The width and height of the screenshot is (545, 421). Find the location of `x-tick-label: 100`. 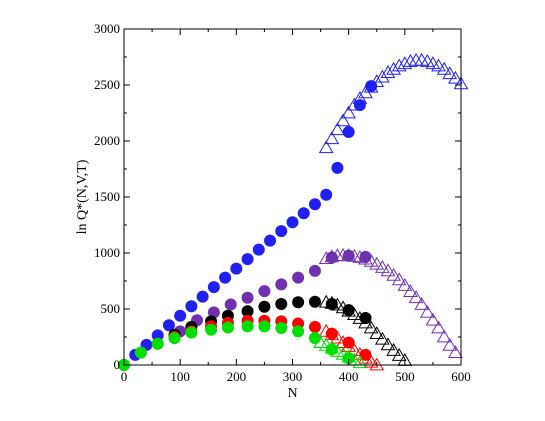

x-tick-label: 100 is located at coordinates (180, 376).